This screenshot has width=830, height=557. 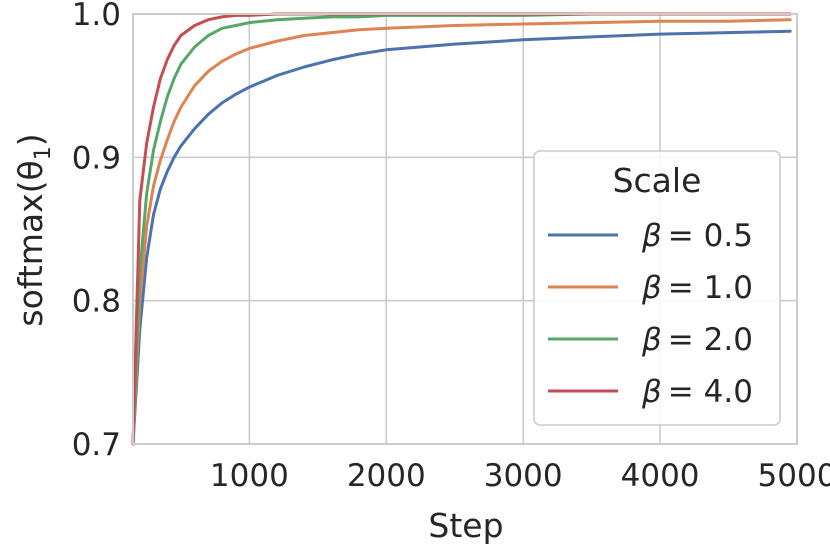 I want to click on y-axis-label: softmax(θ1), so click(x=33, y=229).